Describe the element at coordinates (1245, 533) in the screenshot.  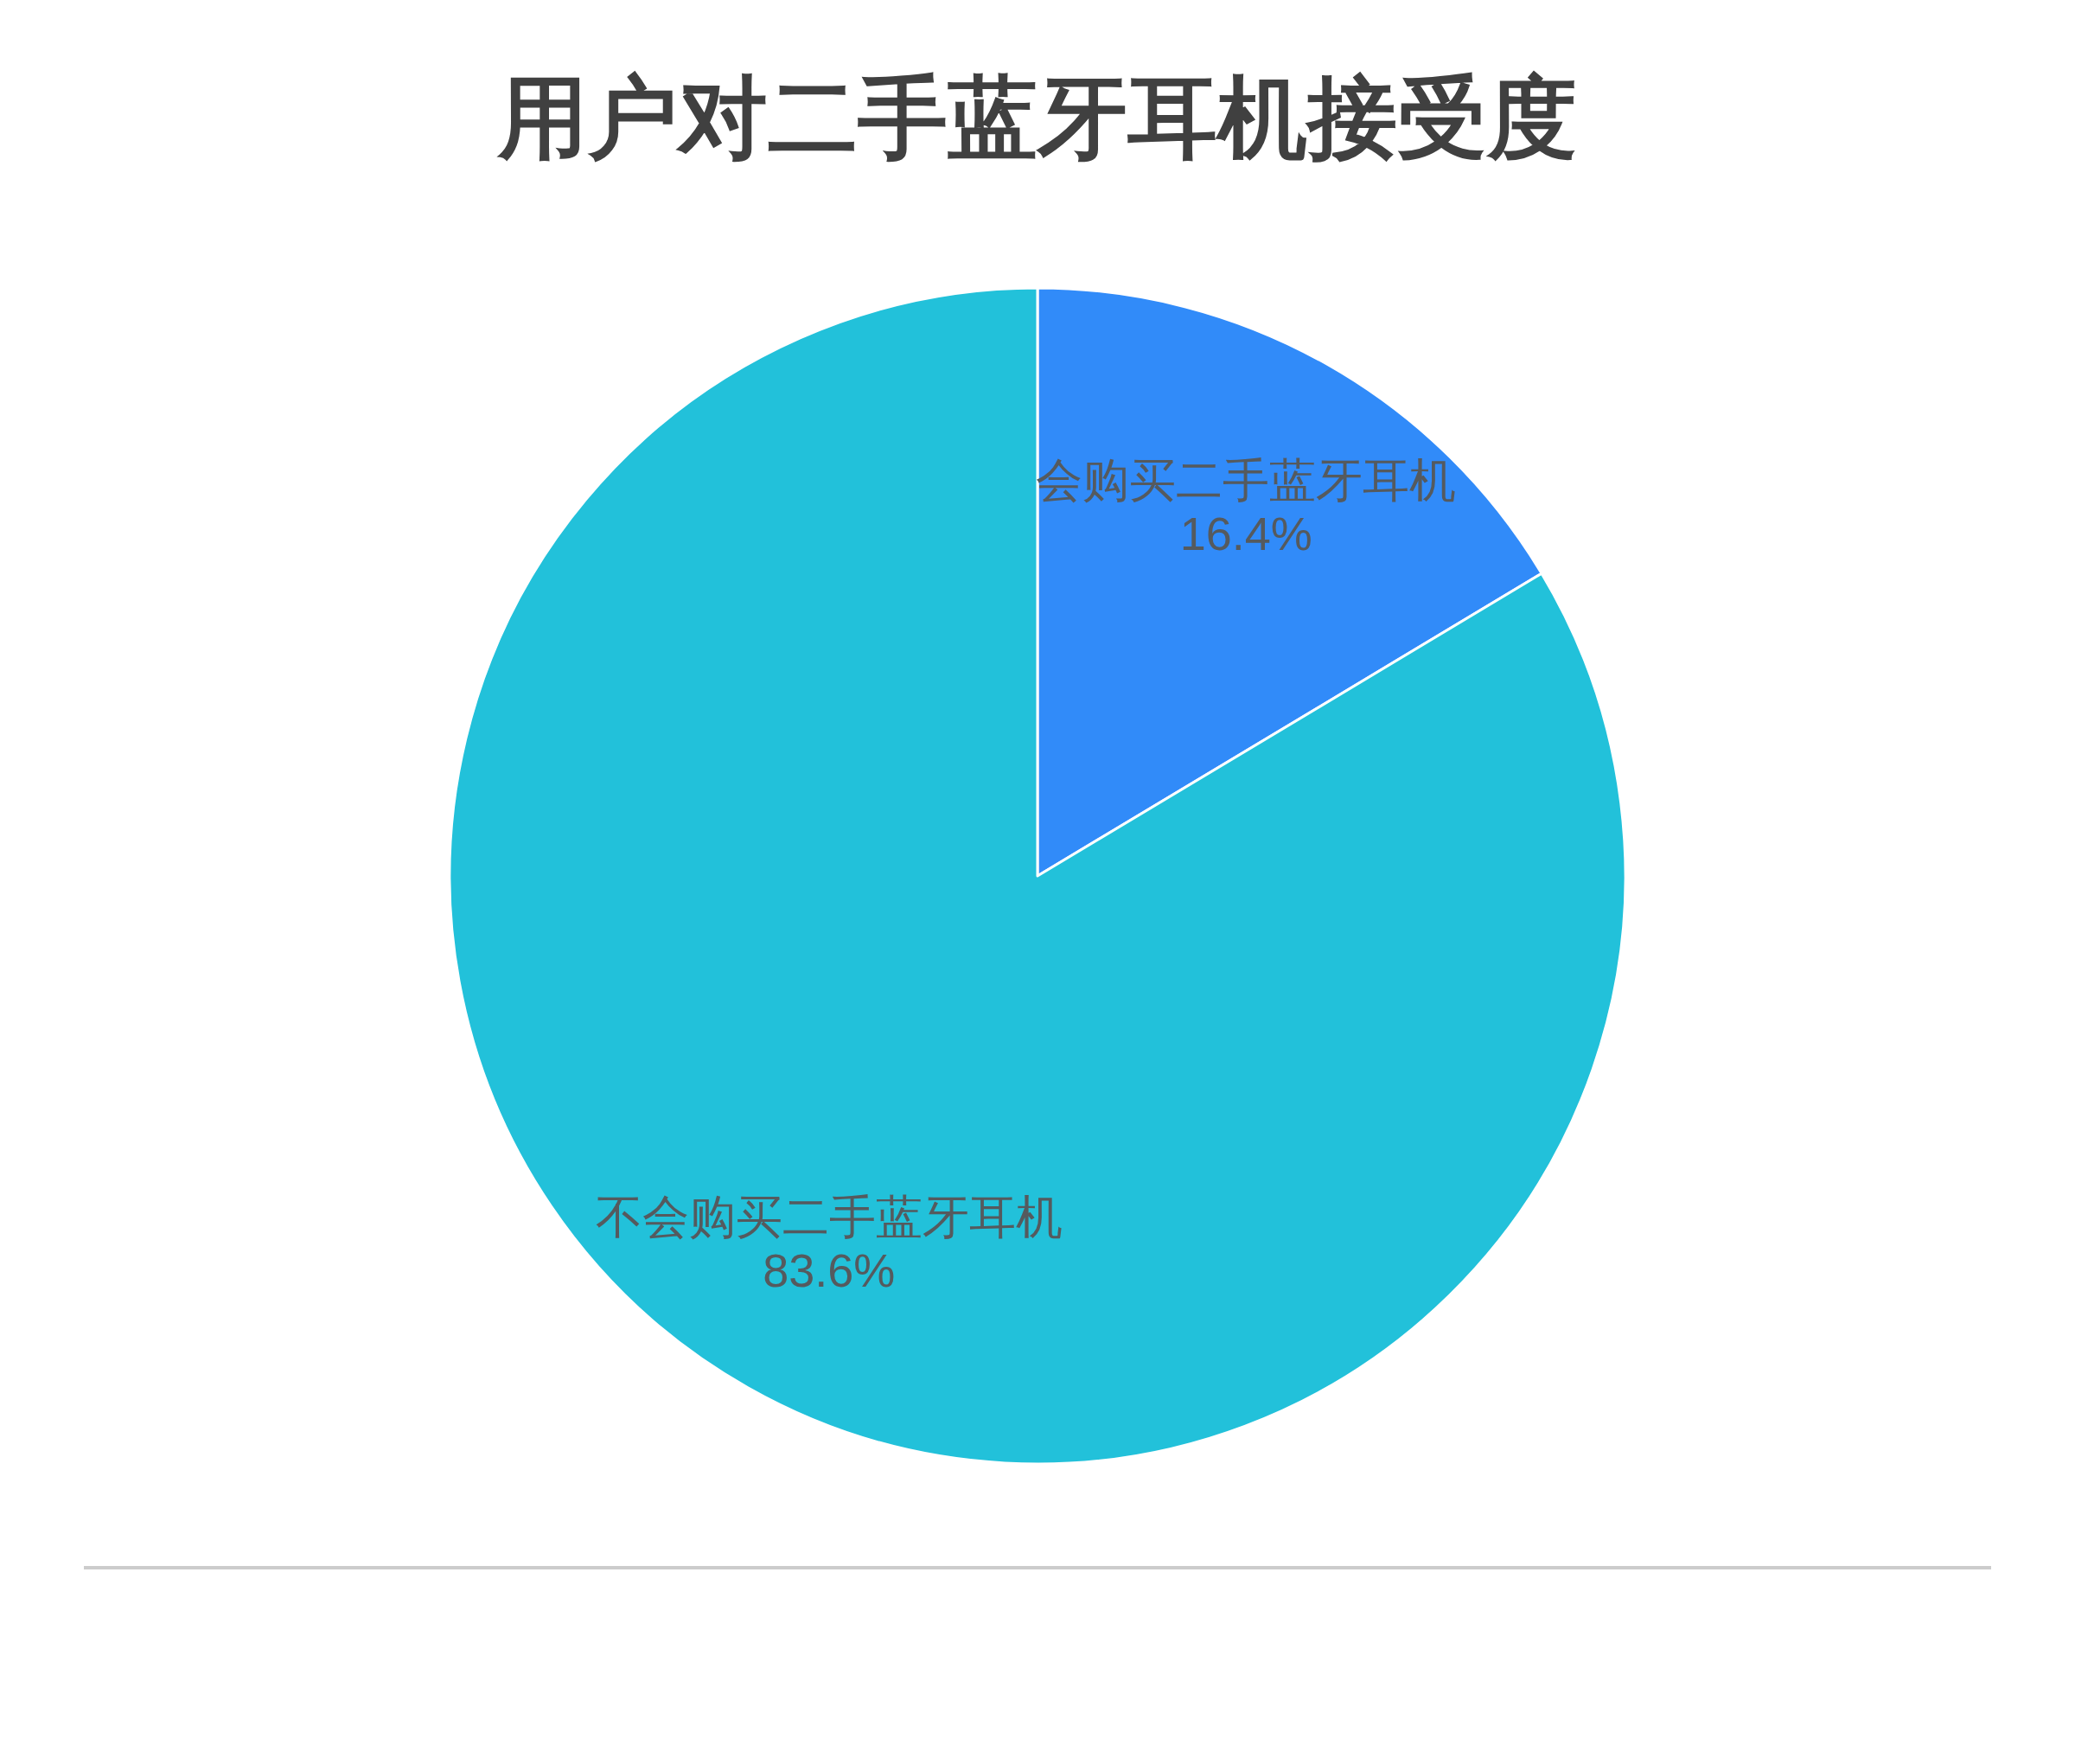
I see `data-label: 16.4%` at that location.